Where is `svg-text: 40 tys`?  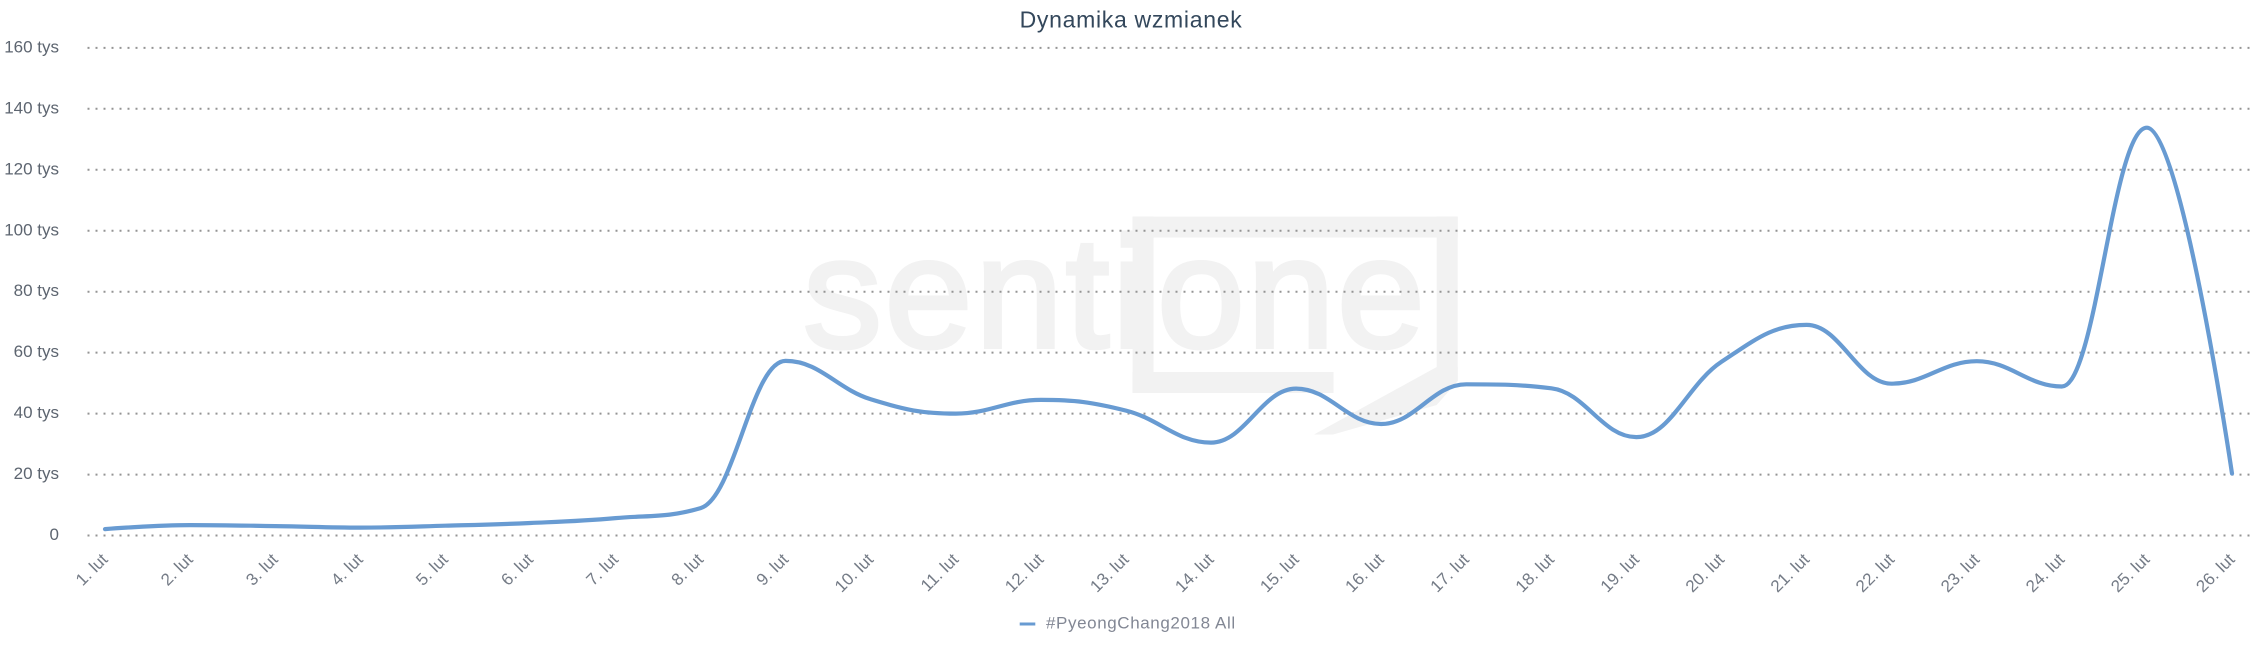 svg-text: 40 tys is located at coordinates (36, 412).